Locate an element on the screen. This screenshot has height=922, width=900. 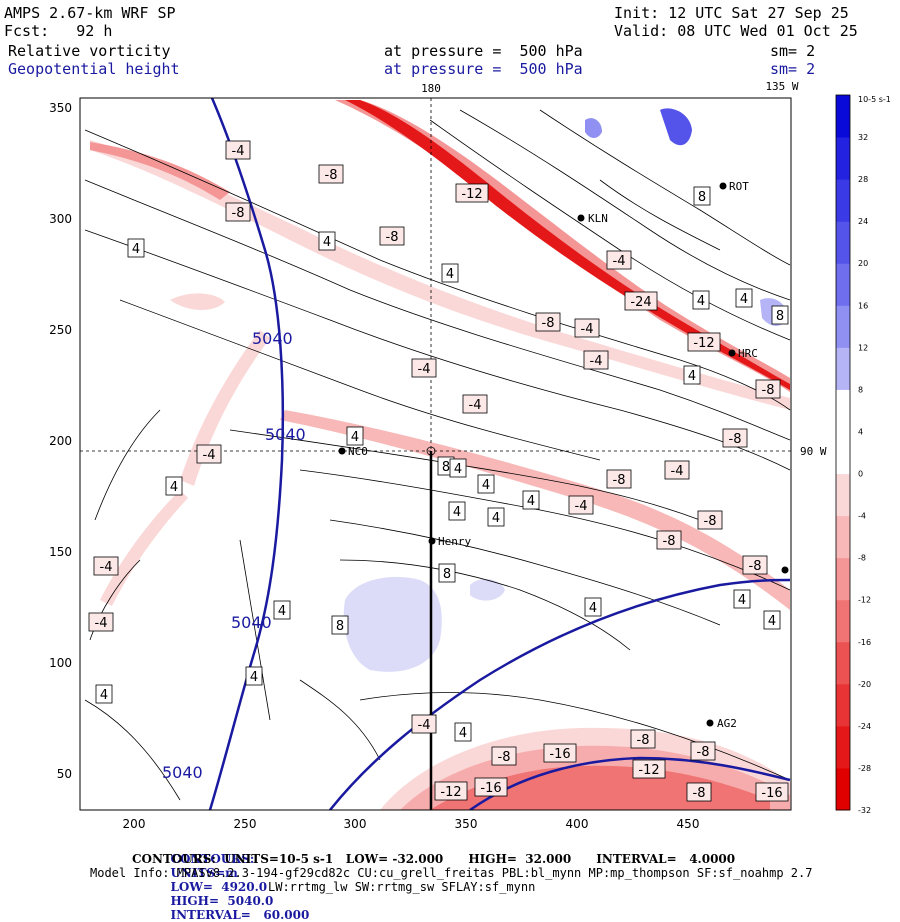
x-tick-200: 200 is located at coordinates (134, 824).